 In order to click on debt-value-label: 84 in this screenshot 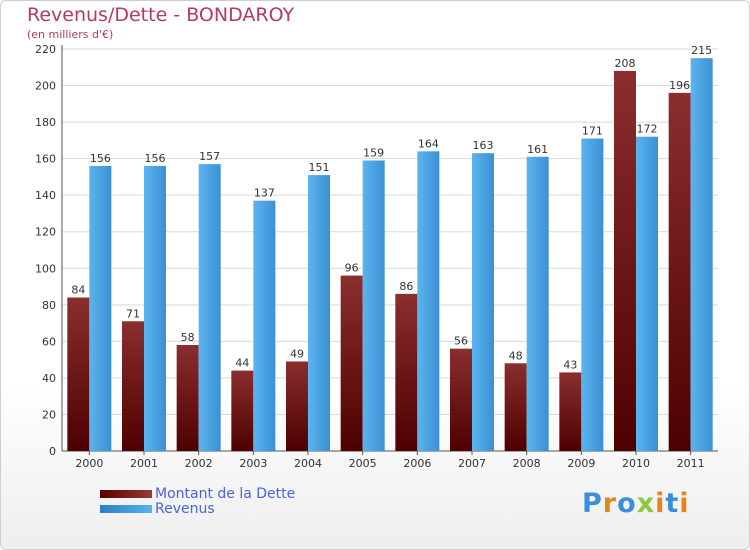, I will do `click(78, 290)`.